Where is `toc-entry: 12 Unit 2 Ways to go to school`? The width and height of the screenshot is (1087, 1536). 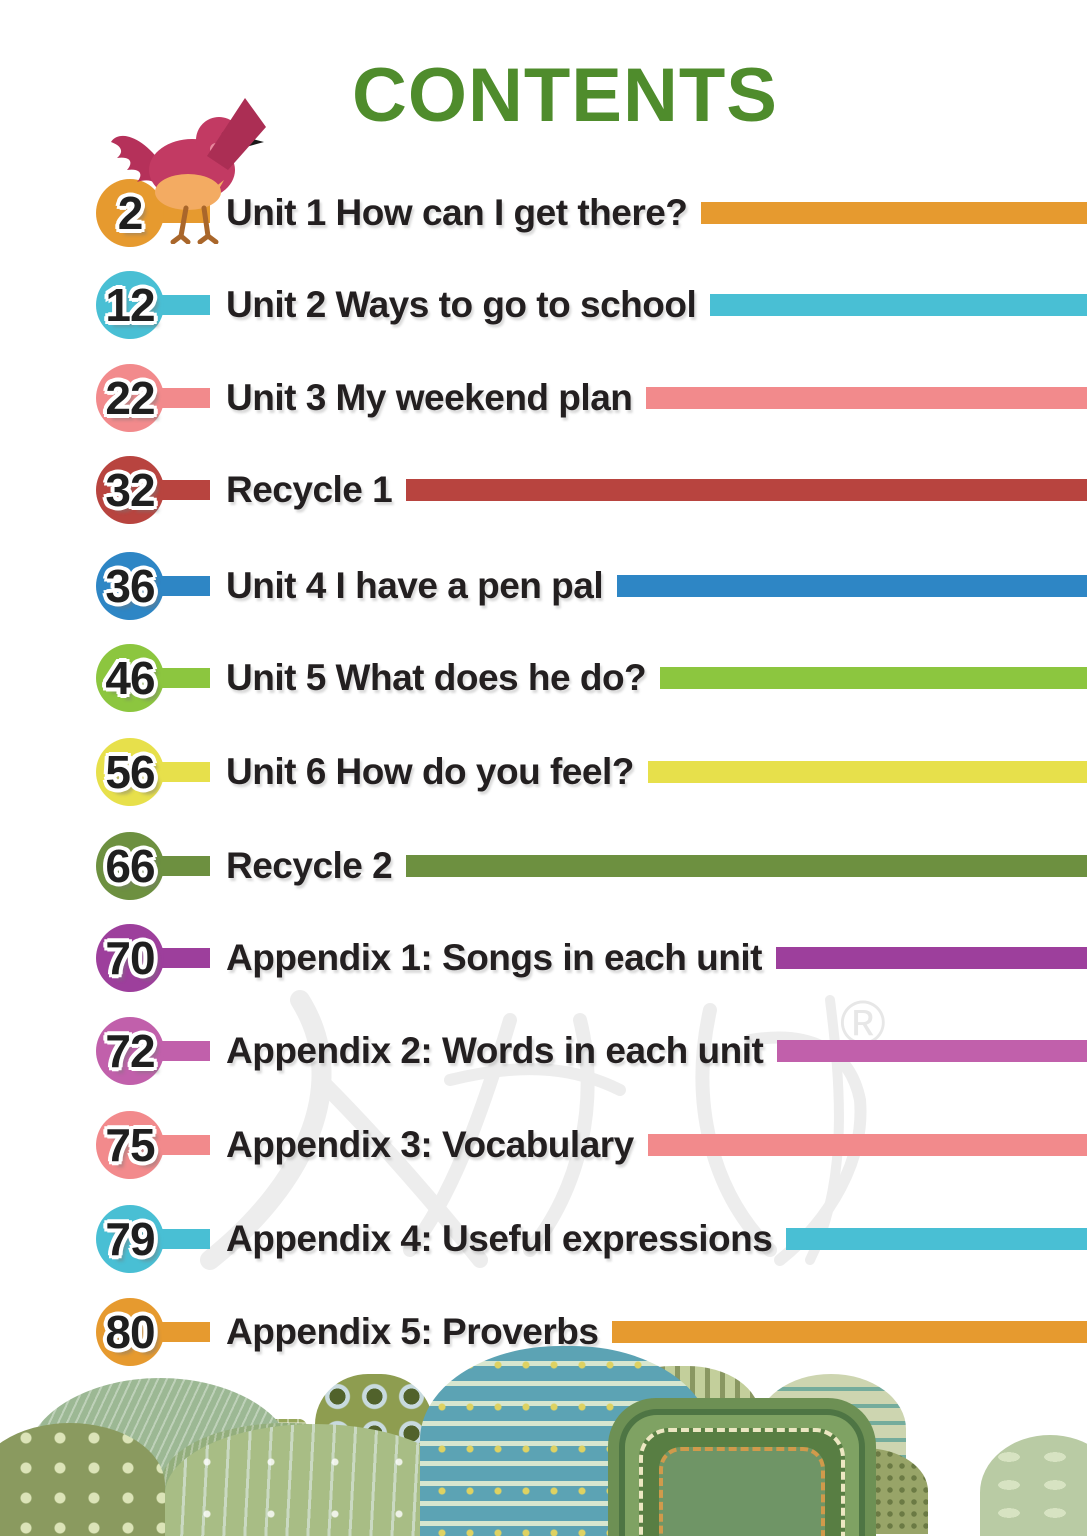 toc-entry: 12 Unit 2 Ways to go to school is located at coordinates (543, 305).